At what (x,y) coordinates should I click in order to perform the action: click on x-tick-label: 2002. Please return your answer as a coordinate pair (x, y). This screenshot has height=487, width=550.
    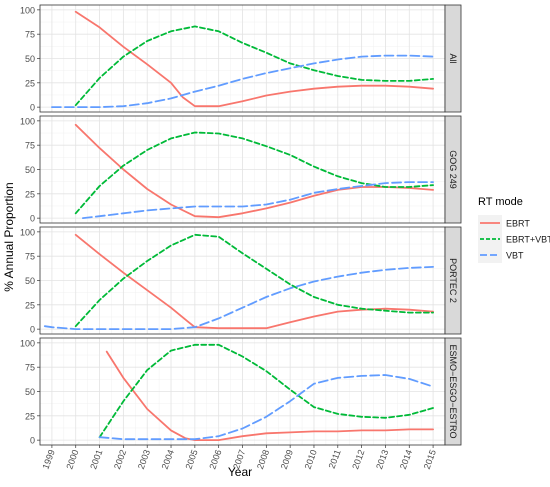
    Looking at the image, I should click on (120, 459).